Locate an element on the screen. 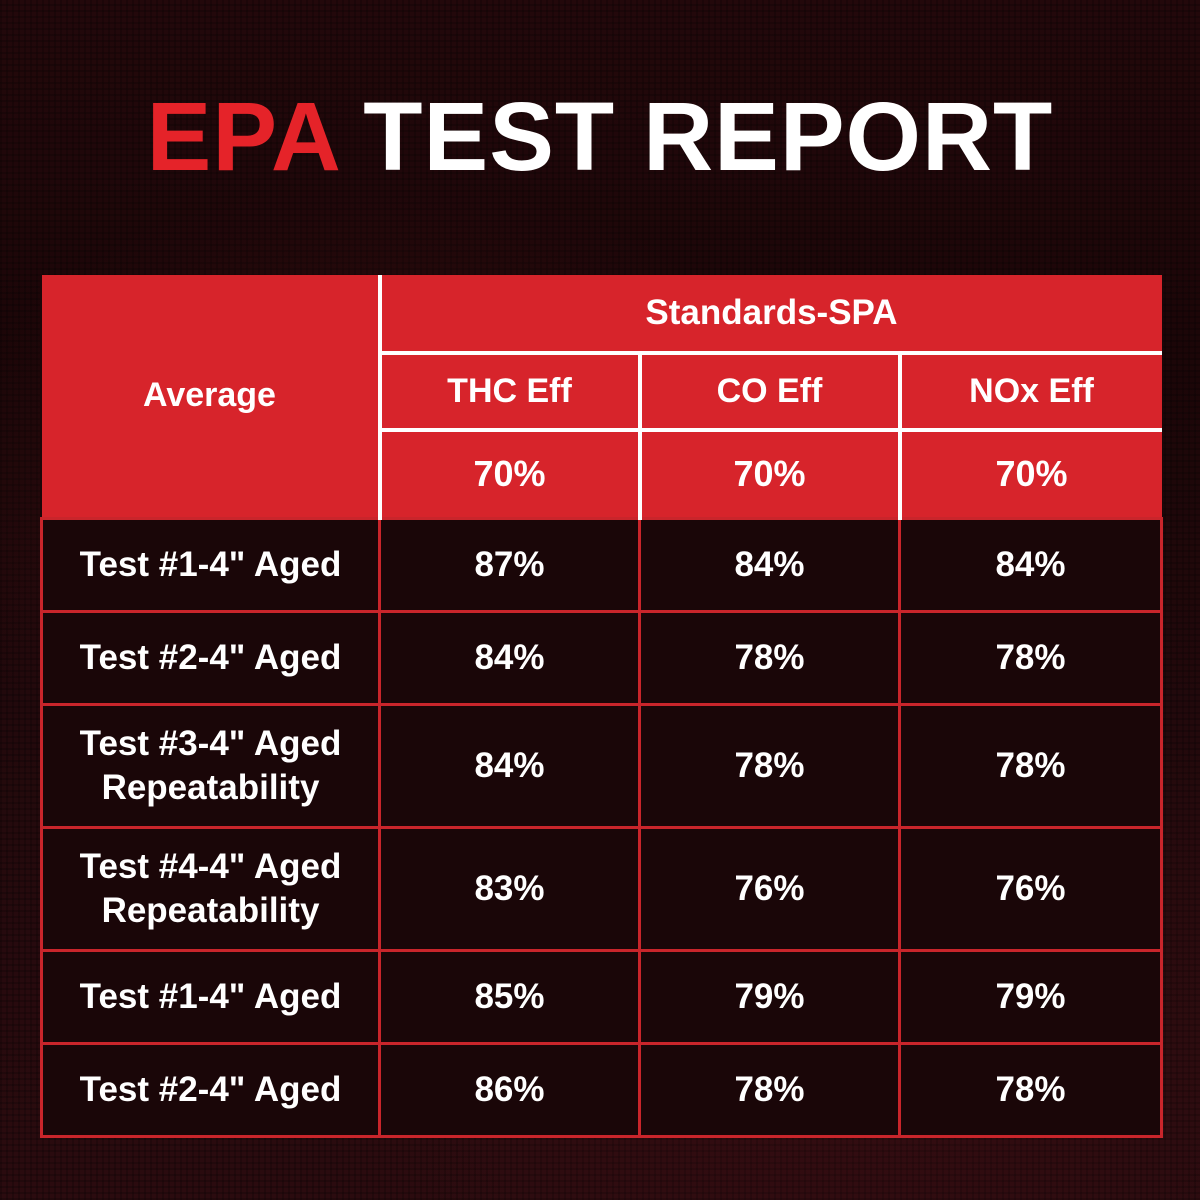 This screenshot has width=1200, height=1200. page-title: EPA TEST REPORT is located at coordinates (600, 136).